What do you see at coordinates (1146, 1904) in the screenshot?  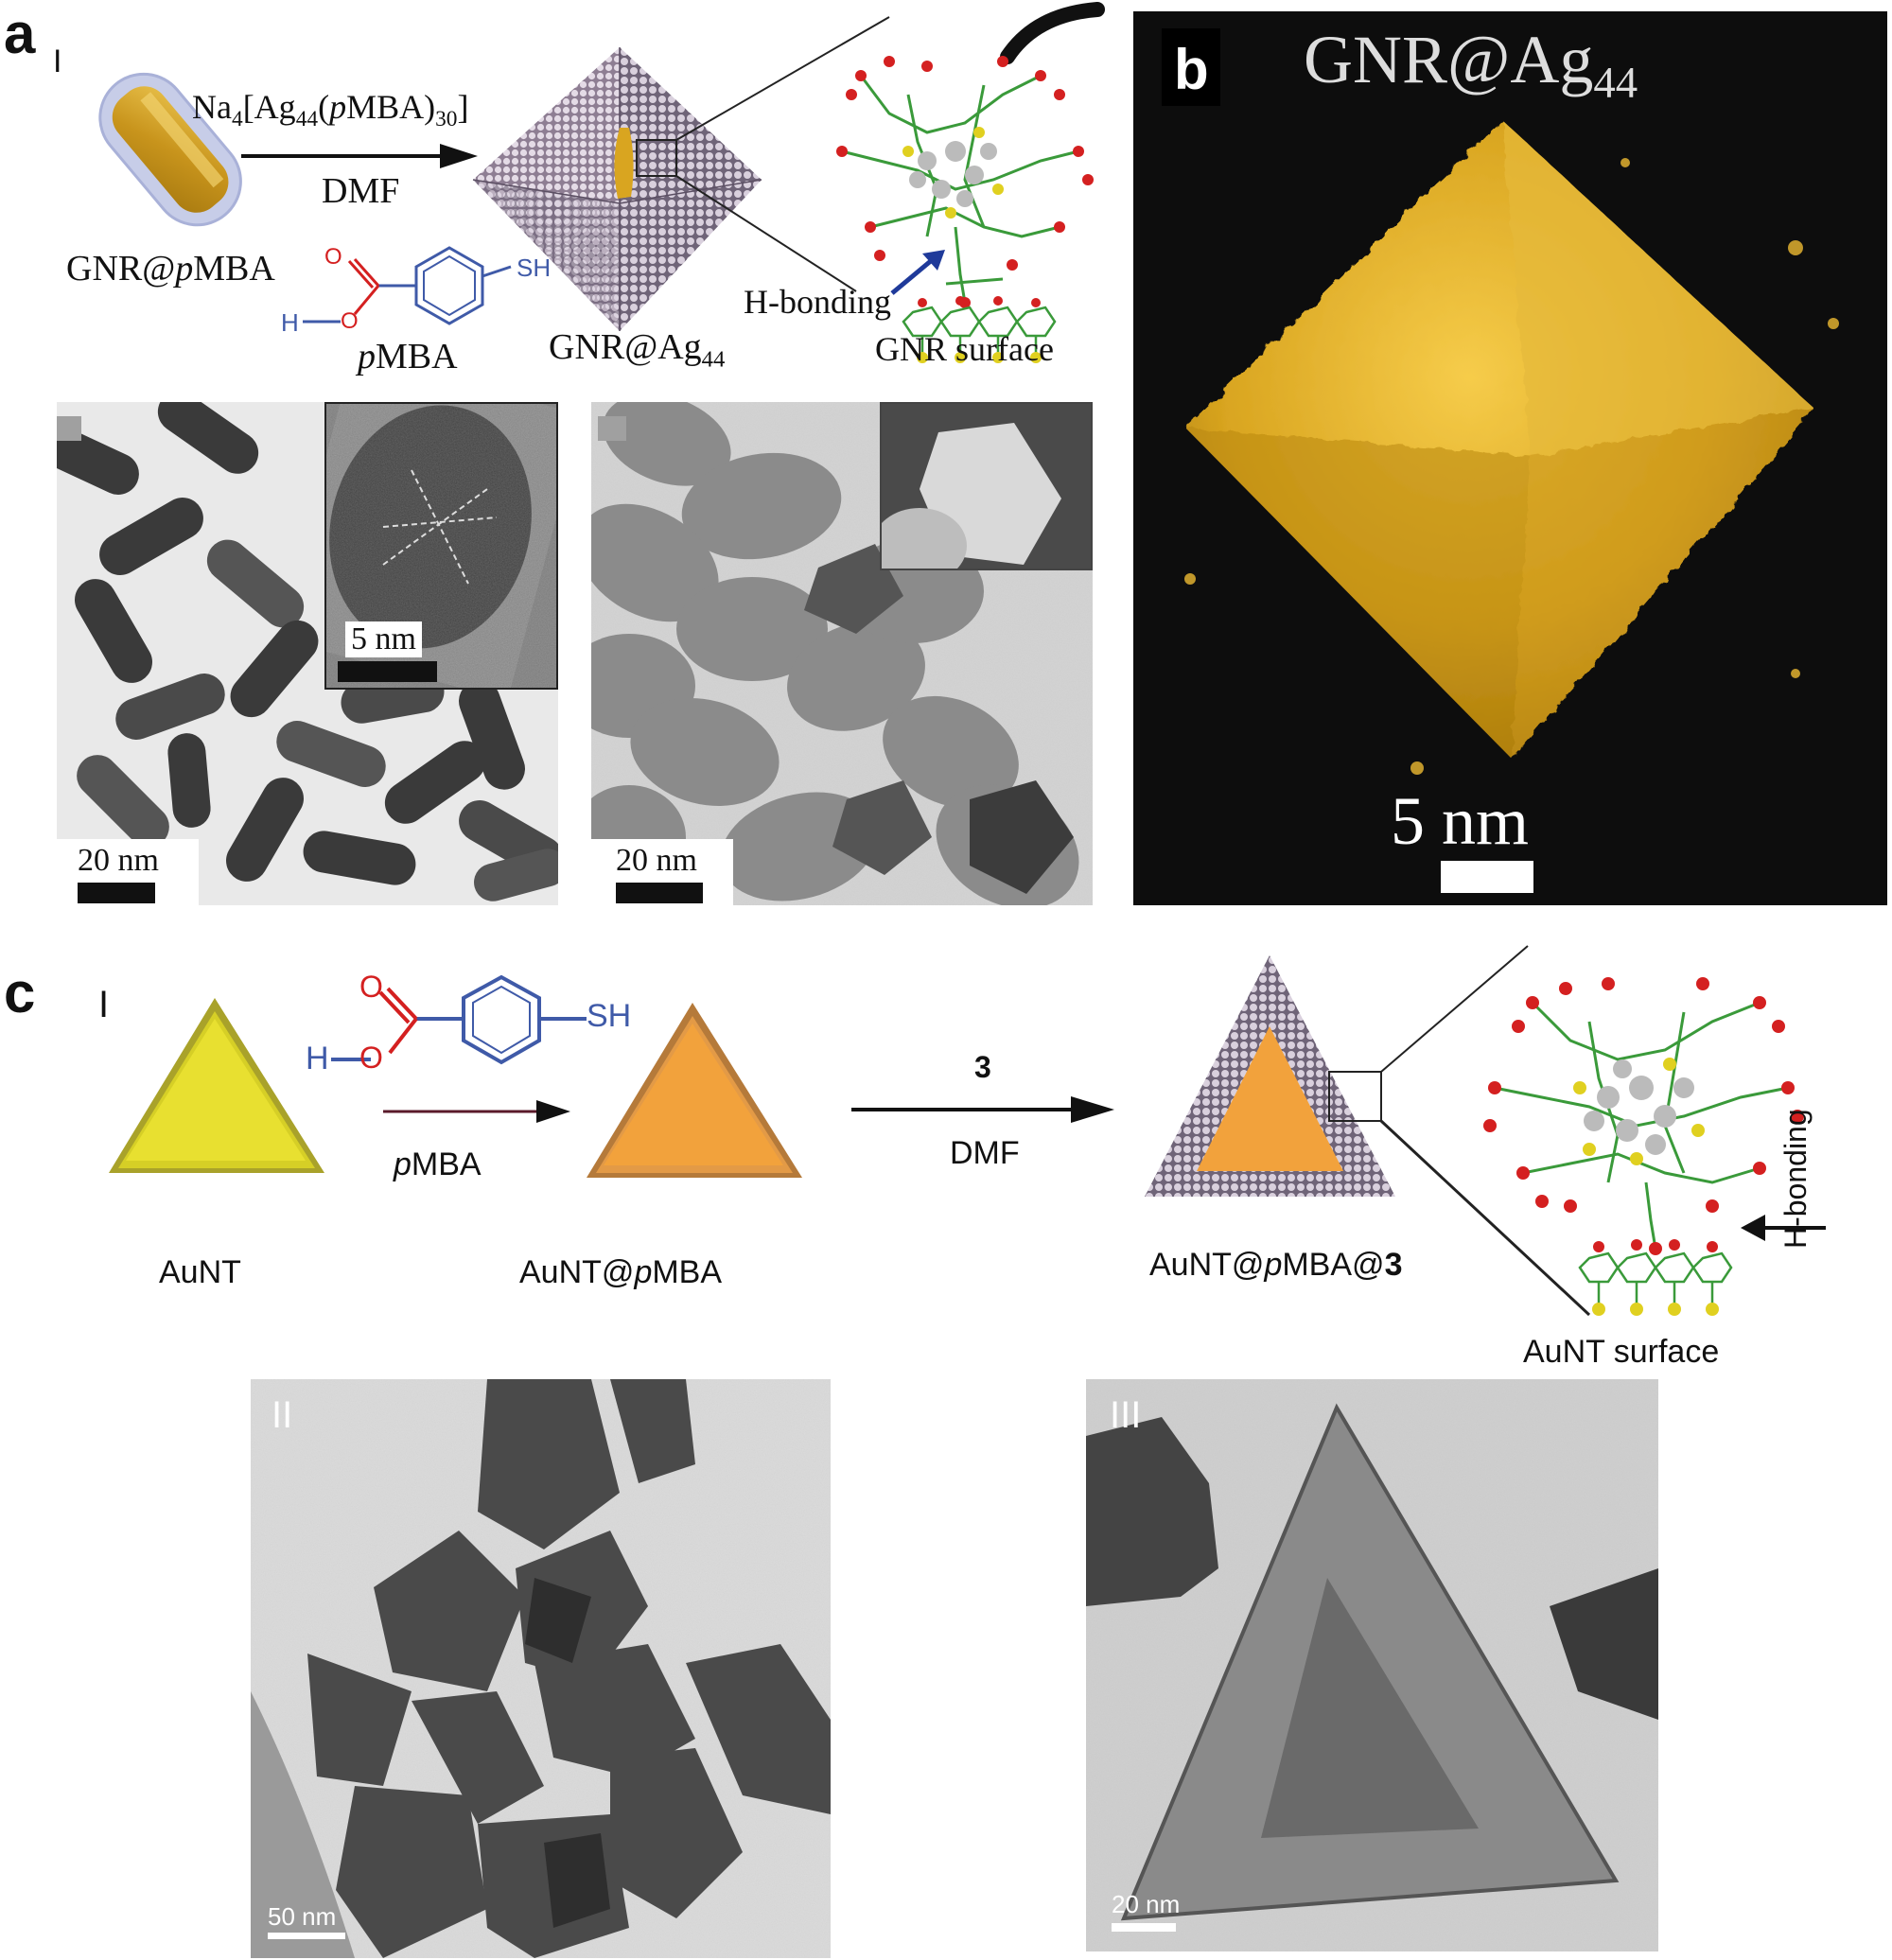 I see `tem-c3-scale-label: 20 nm` at bounding box center [1146, 1904].